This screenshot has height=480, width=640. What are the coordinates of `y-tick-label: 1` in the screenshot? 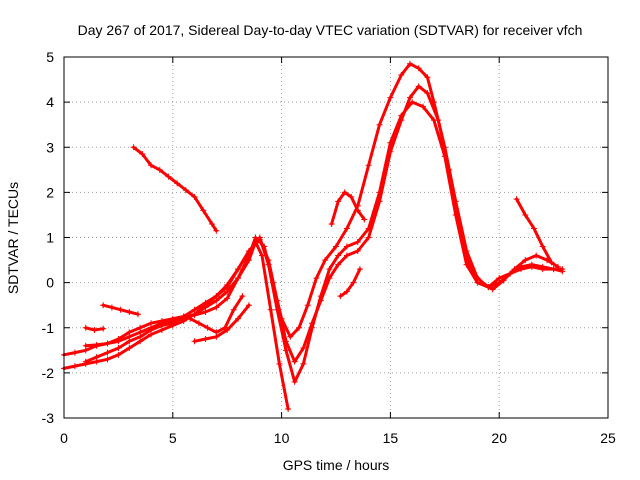 It's located at (50, 238).